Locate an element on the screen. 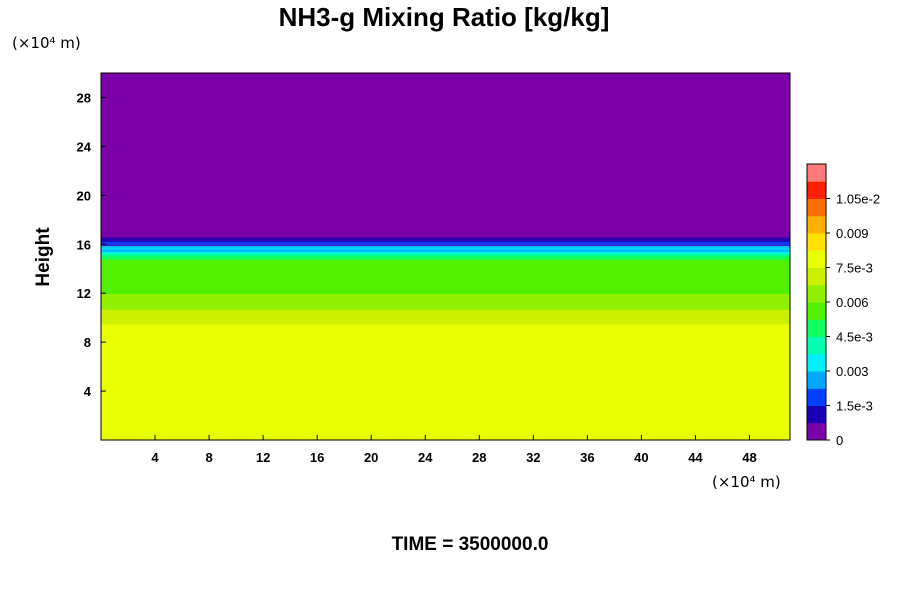 This screenshot has height=600, width=900. y-ticks: 4 8 12 16 20 24 28 is located at coordinates (91, 244).